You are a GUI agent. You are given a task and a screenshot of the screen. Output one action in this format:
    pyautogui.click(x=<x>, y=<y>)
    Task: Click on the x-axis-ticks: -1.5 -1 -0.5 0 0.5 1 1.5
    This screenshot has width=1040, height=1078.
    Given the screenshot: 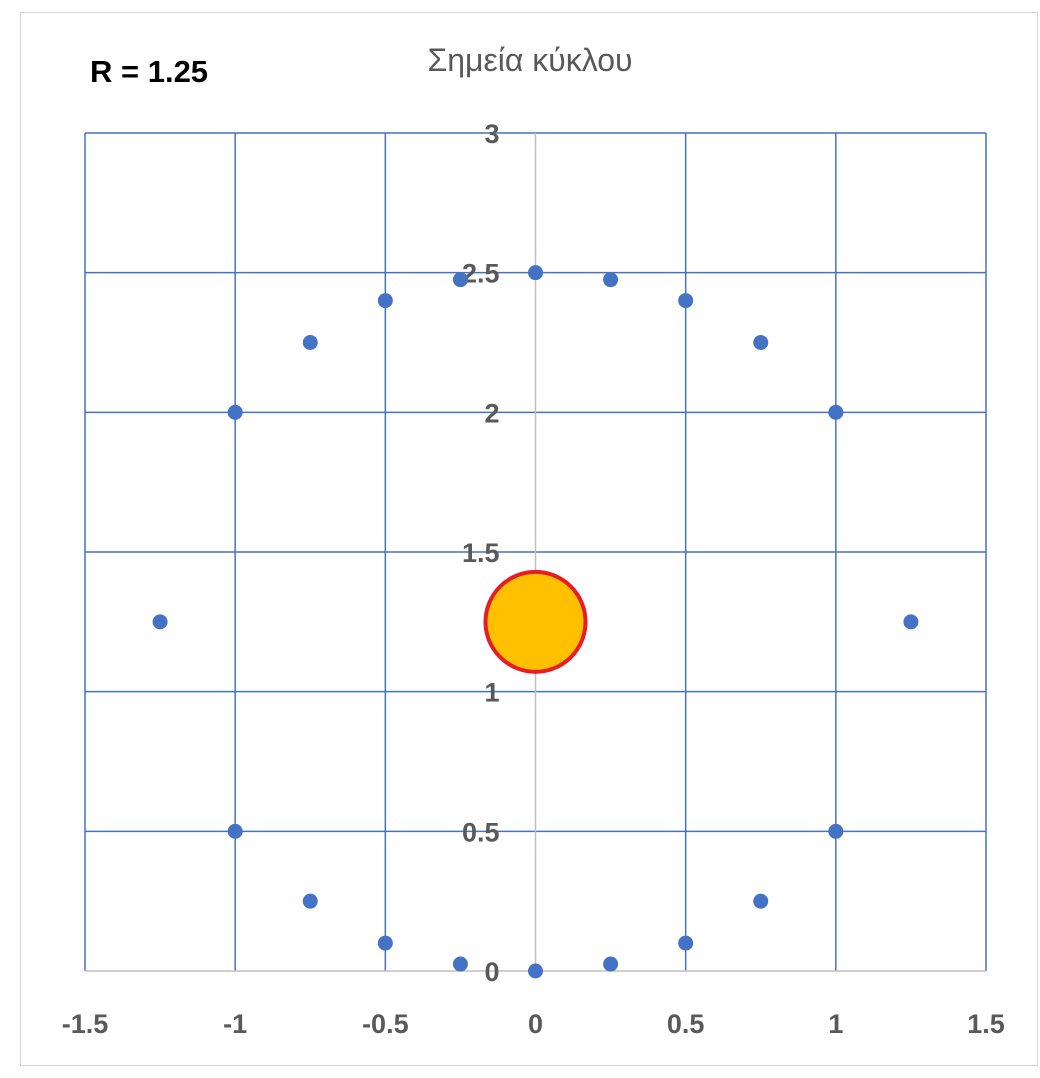 What is the action you would take?
    pyautogui.click(x=533, y=1024)
    